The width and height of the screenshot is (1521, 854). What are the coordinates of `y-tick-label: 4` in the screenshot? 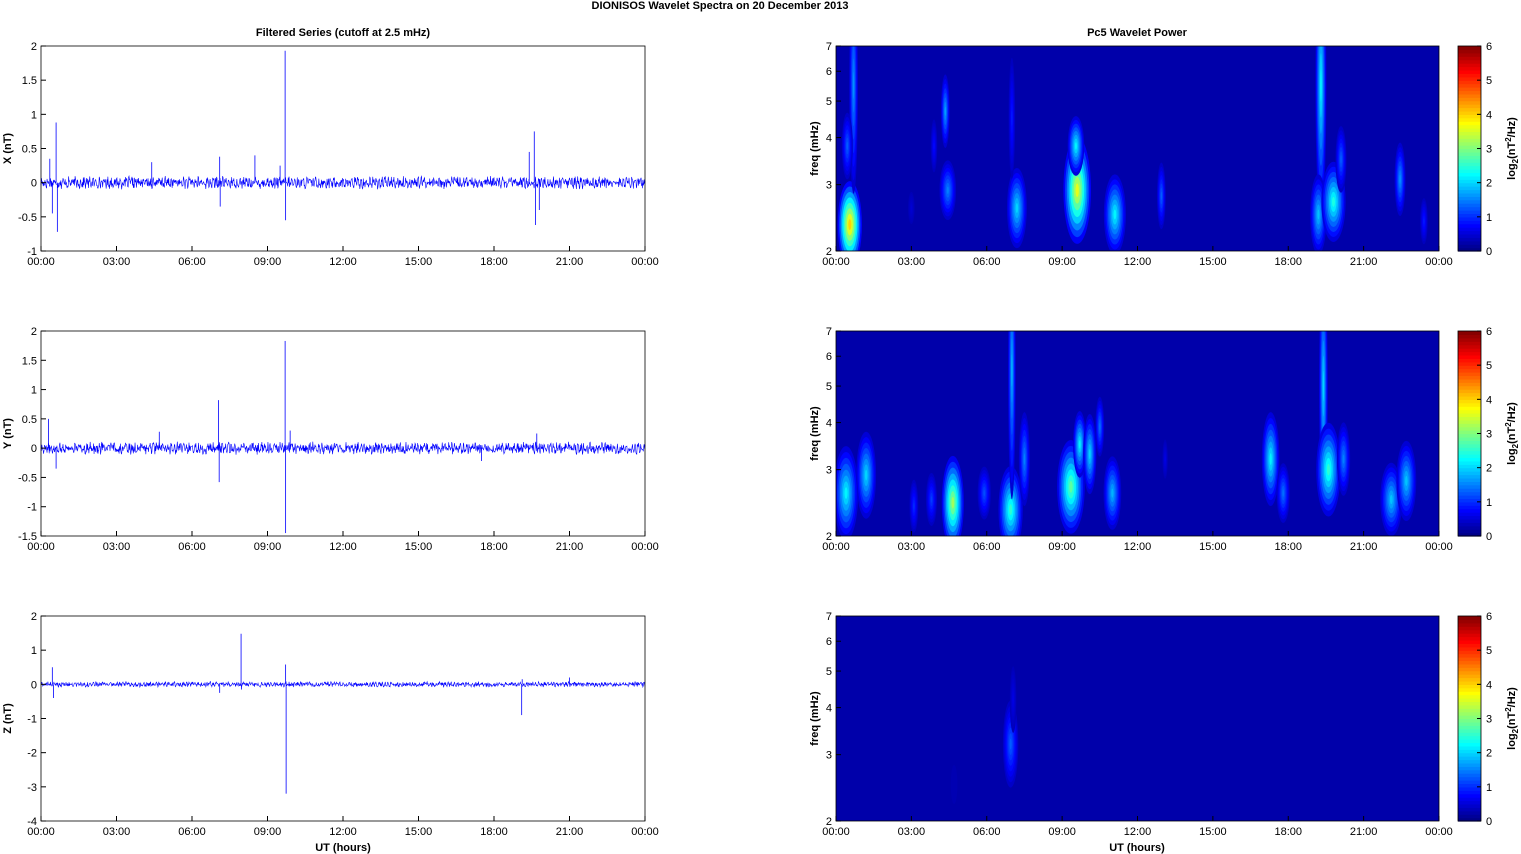 It's located at (829, 139).